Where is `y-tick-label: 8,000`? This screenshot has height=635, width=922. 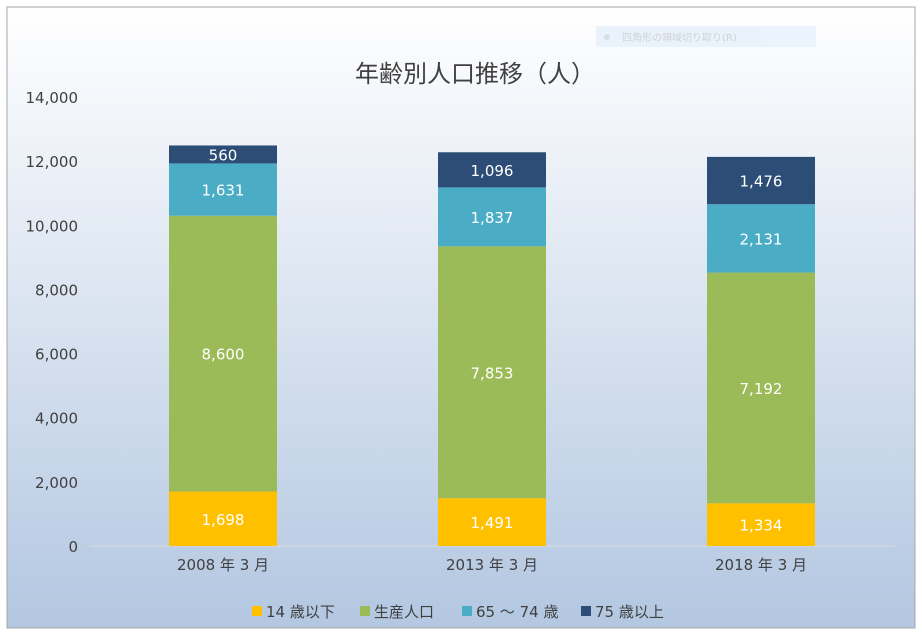 y-tick-label: 8,000 is located at coordinates (56, 290).